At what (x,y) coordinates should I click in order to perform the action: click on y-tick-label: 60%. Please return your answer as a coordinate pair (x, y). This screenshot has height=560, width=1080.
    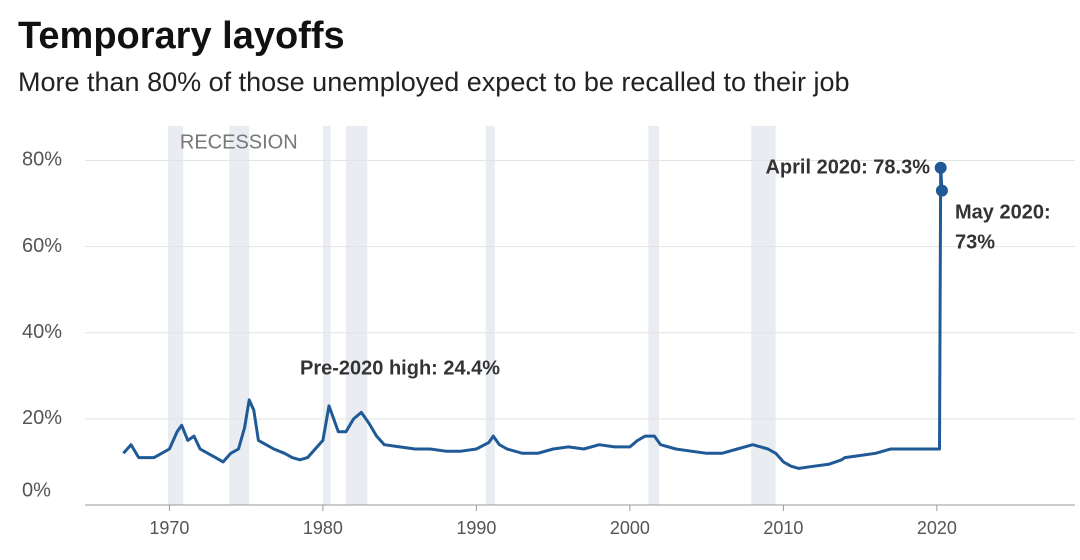
    Looking at the image, I should click on (42, 246).